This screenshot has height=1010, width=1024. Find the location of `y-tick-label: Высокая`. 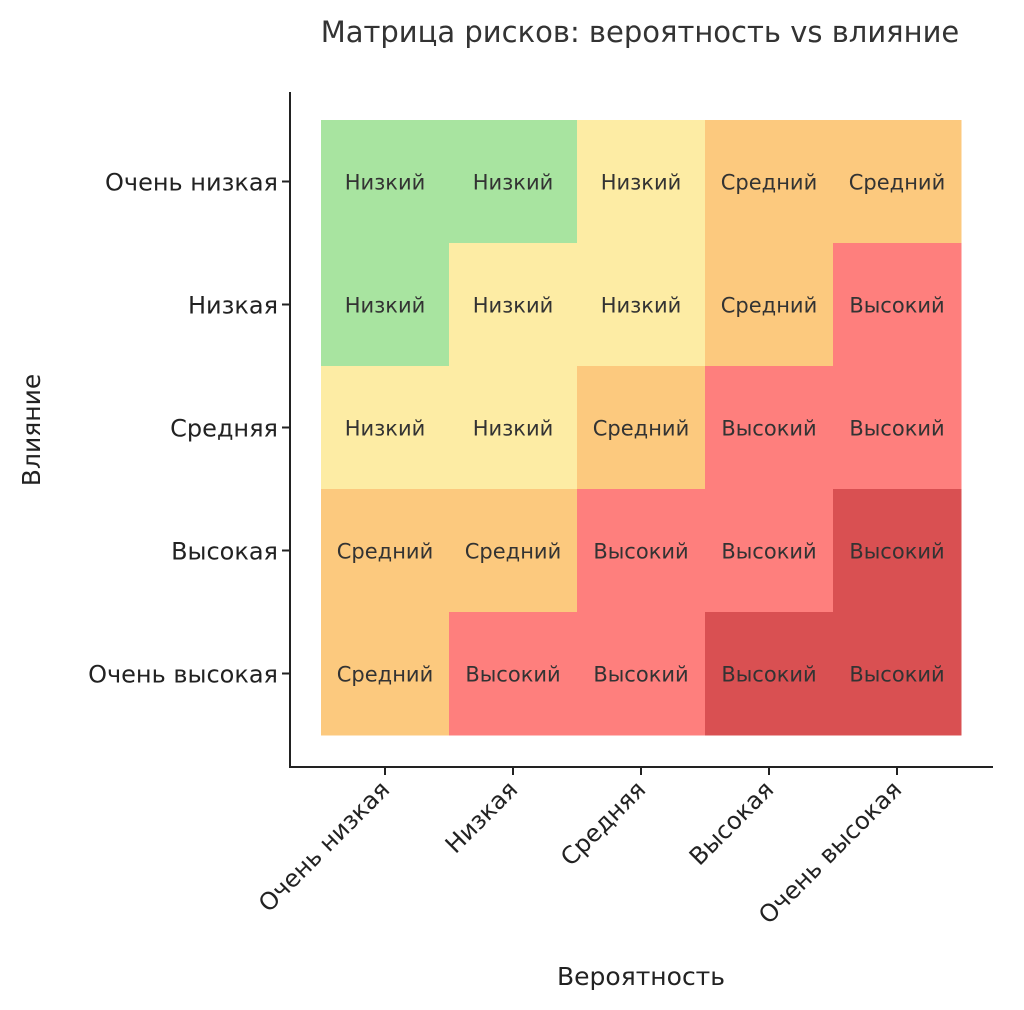

y-tick-label: Высокая is located at coordinates (224, 552).